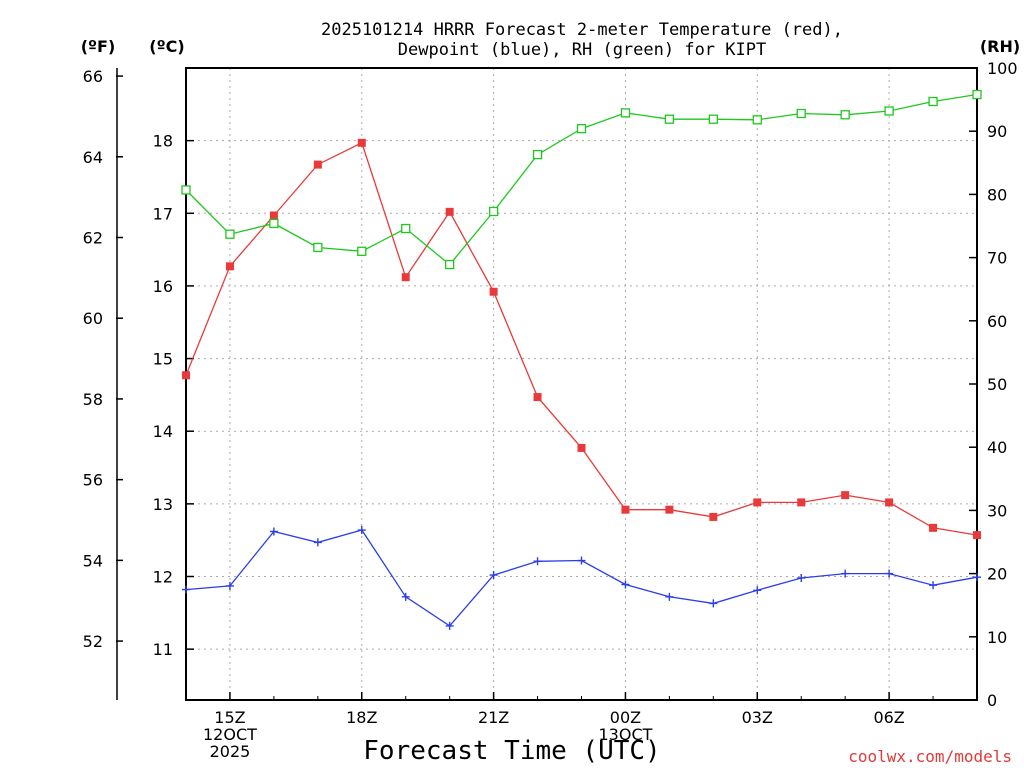 This screenshot has height=768, width=1024. What do you see at coordinates (997, 194) in the screenshot?
I see `rh-tick-label: 80` at bounding box center [997, 194].